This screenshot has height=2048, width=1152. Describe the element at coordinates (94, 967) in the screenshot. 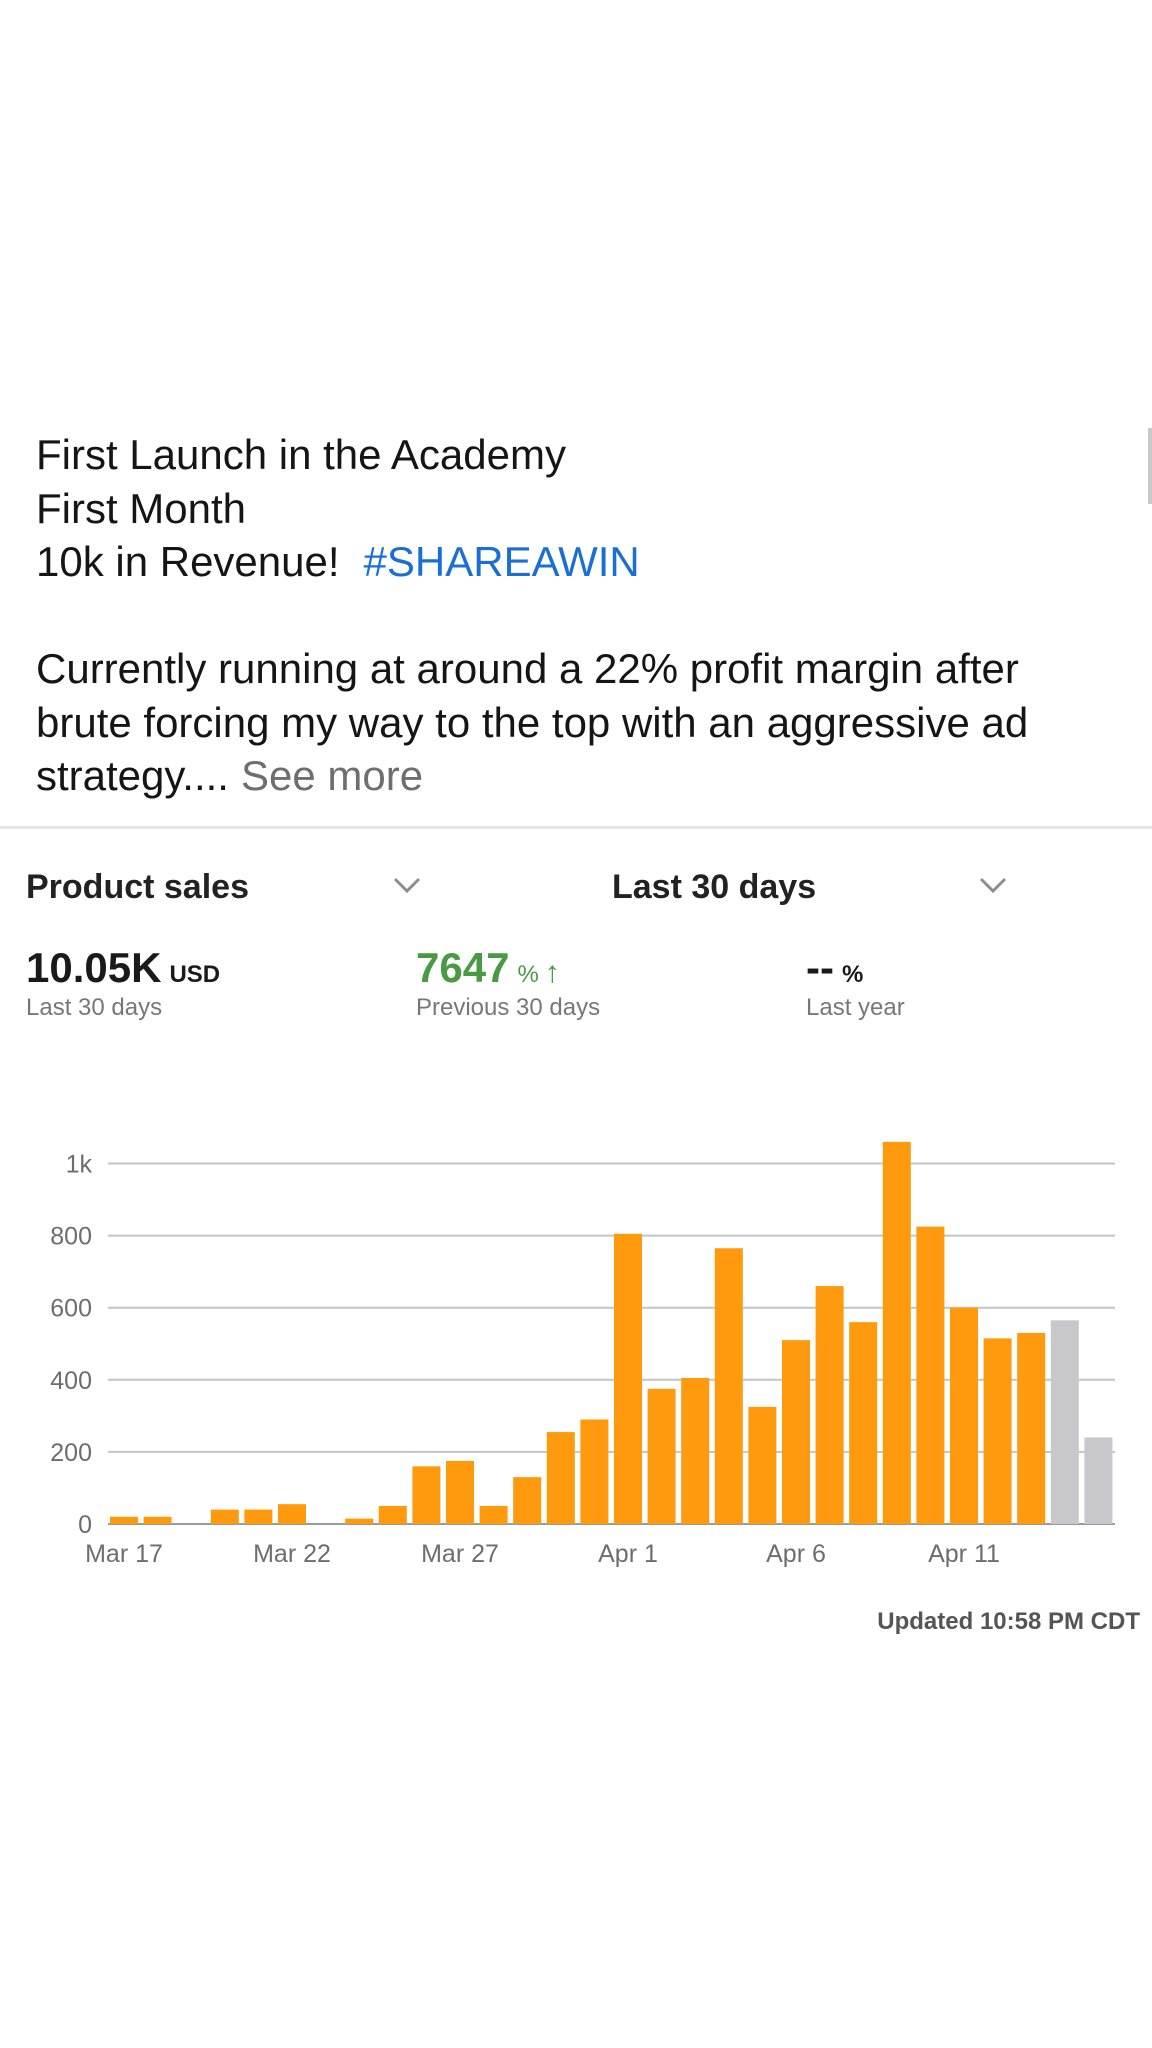

I see `total-sales-number: 10.05K` at that location.